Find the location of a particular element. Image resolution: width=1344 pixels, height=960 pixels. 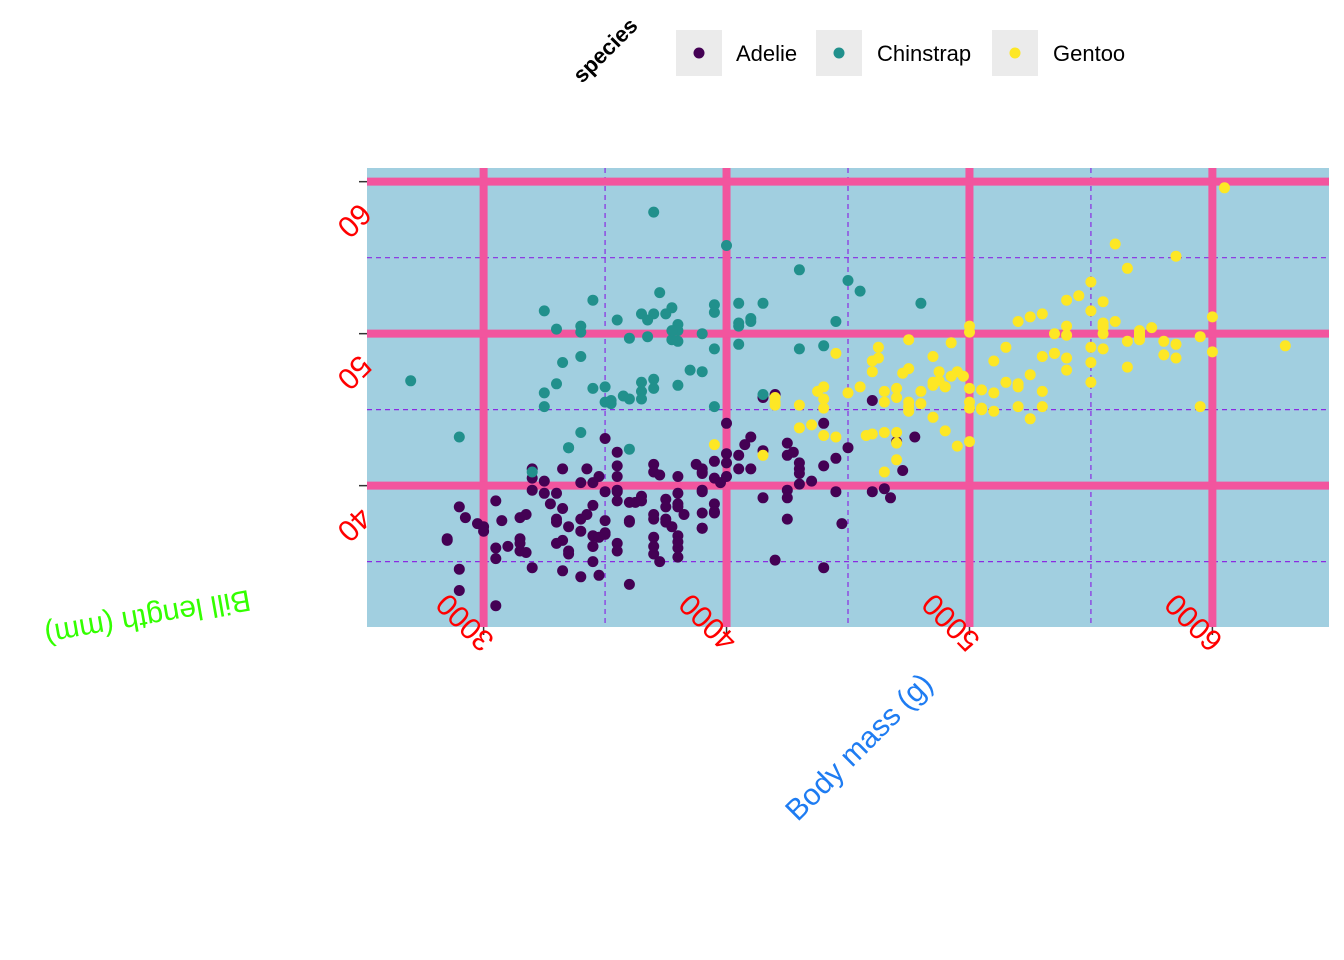

legend-title: species is located at coordinates (605, 50).